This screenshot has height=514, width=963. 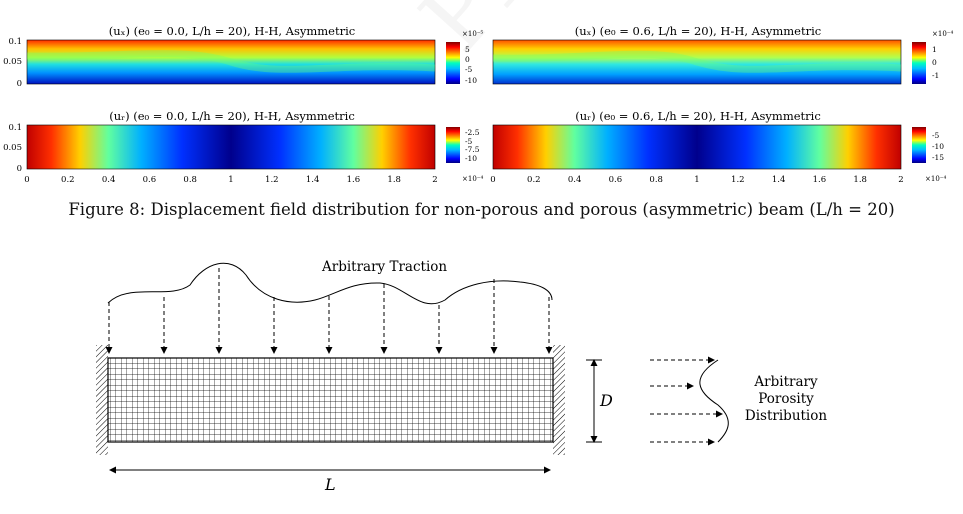 I want to click on svg-text: -7.5, so click(x=472, y=149).